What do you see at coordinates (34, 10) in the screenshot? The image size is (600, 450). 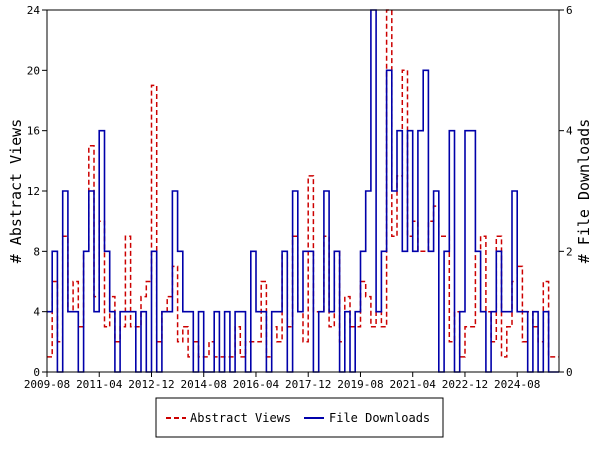 I see `y-tick-label-left: 24` at bounding box center [34, 10].